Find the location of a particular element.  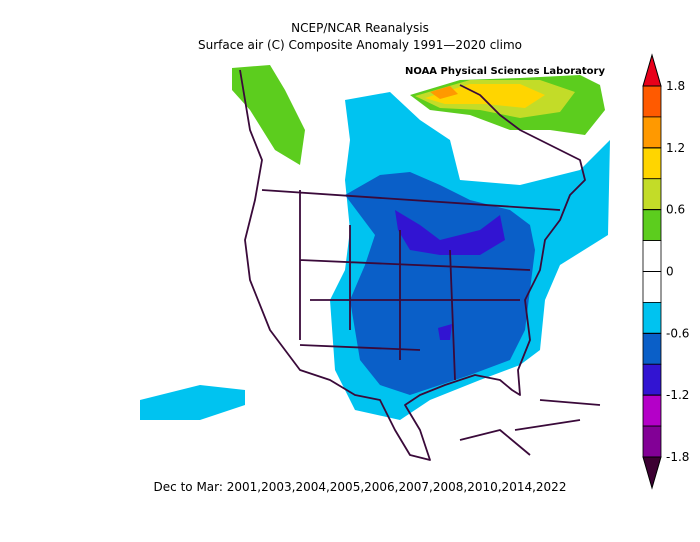

colorbar-label: -1.2 is located at coordinates (677, 395).